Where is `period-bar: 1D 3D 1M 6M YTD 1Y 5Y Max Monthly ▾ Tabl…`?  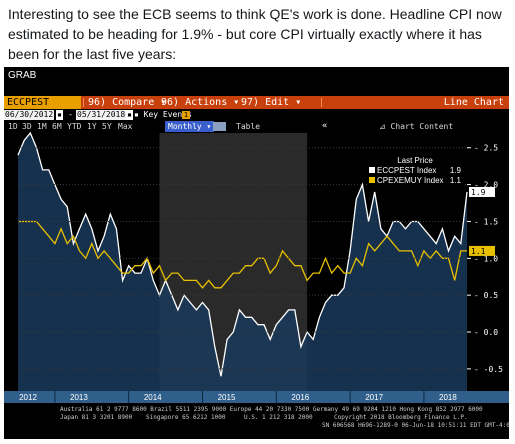 period-bar: 1D 3D 1M 6M YTD 1Y 5Y Max Monthly ▾ Tabl… is located at coordinates (256, 126).